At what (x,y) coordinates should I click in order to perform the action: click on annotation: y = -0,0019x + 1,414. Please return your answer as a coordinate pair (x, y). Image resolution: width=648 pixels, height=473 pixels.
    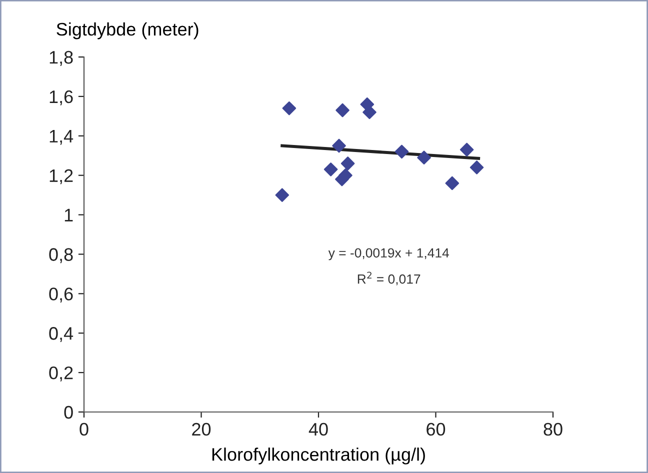
    Looking at the image, I should click on (388, 254).